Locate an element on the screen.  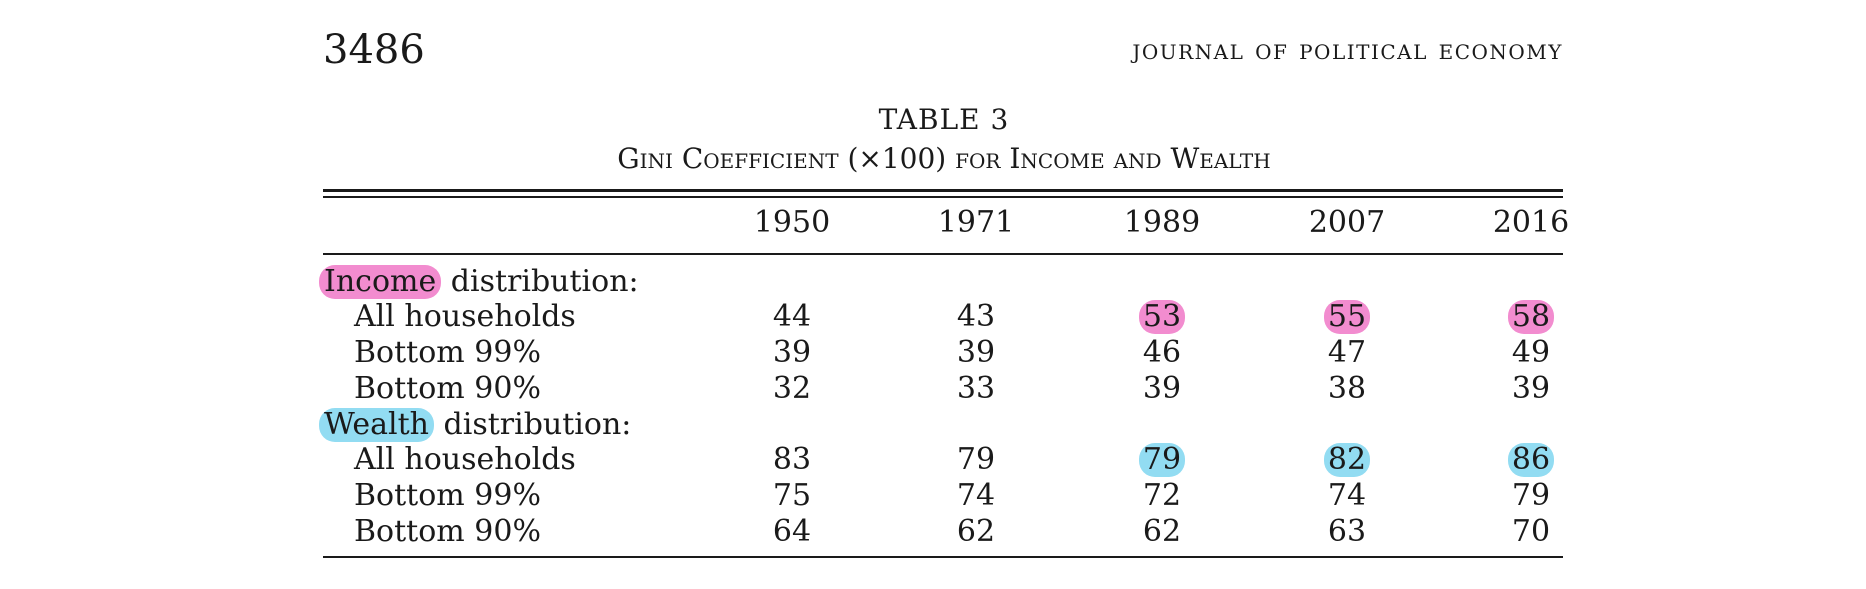
income-heading: Income distribution: is located at coordinates (479, 282).